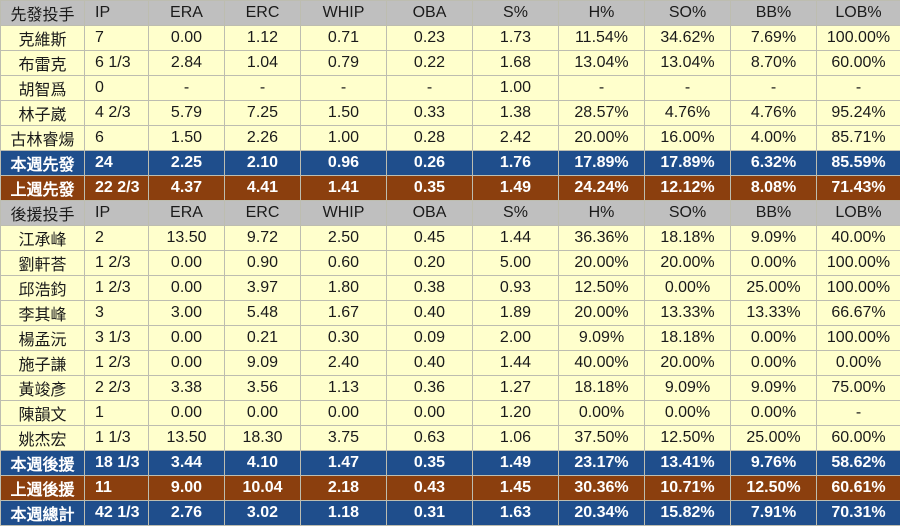  I want to click on stat-cell: 1.44, so click(516, 238).